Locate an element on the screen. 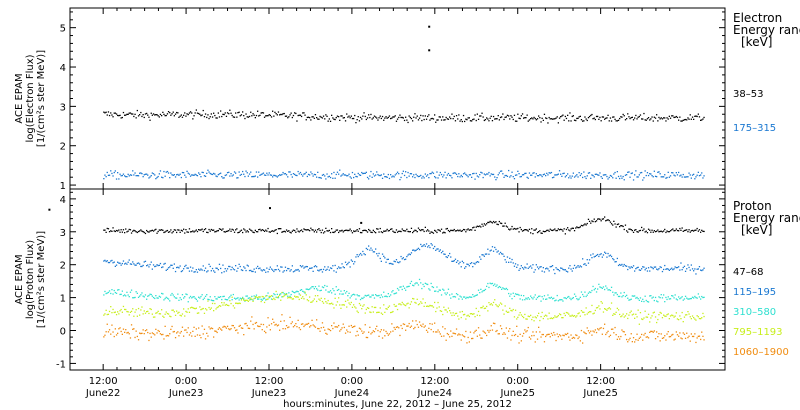 Image resolution: width=800 pixels, height=410 pixels. outlier-point is located at coordinates (429, 26).